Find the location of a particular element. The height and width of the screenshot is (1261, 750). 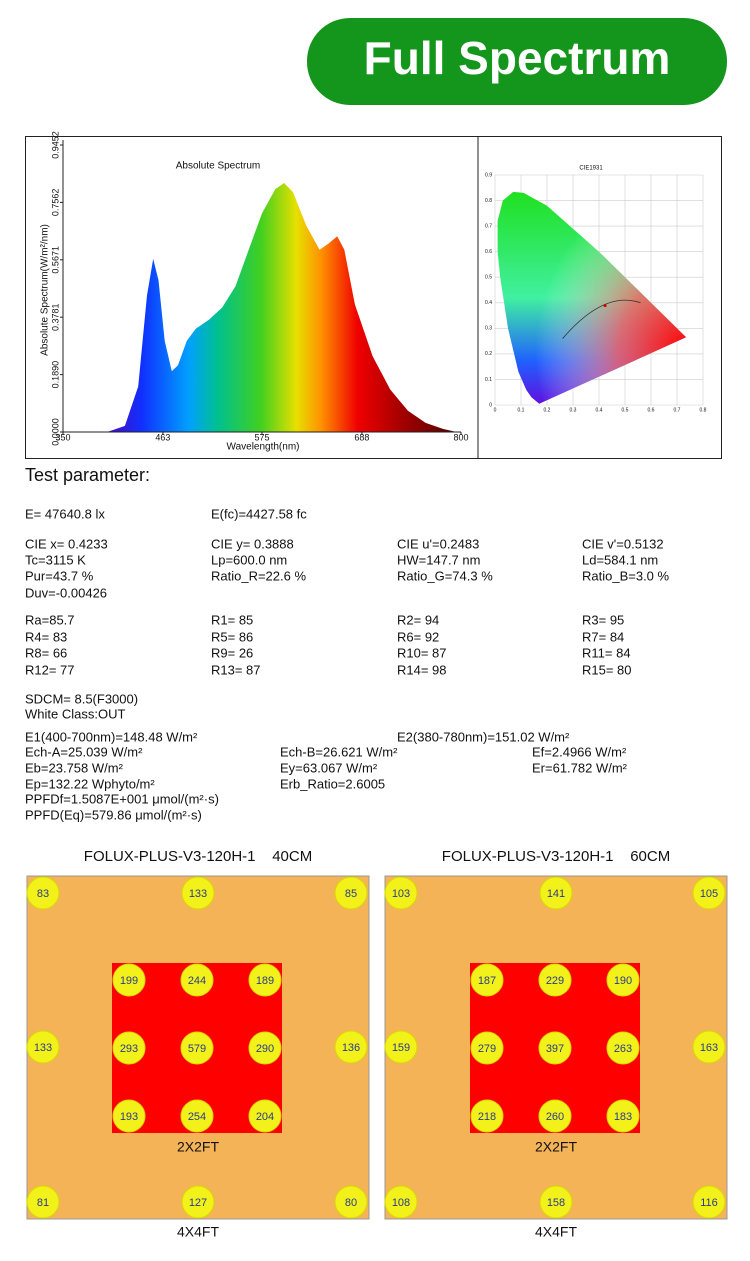

parameter: R3= 95 is located at coordinates (603, 619).